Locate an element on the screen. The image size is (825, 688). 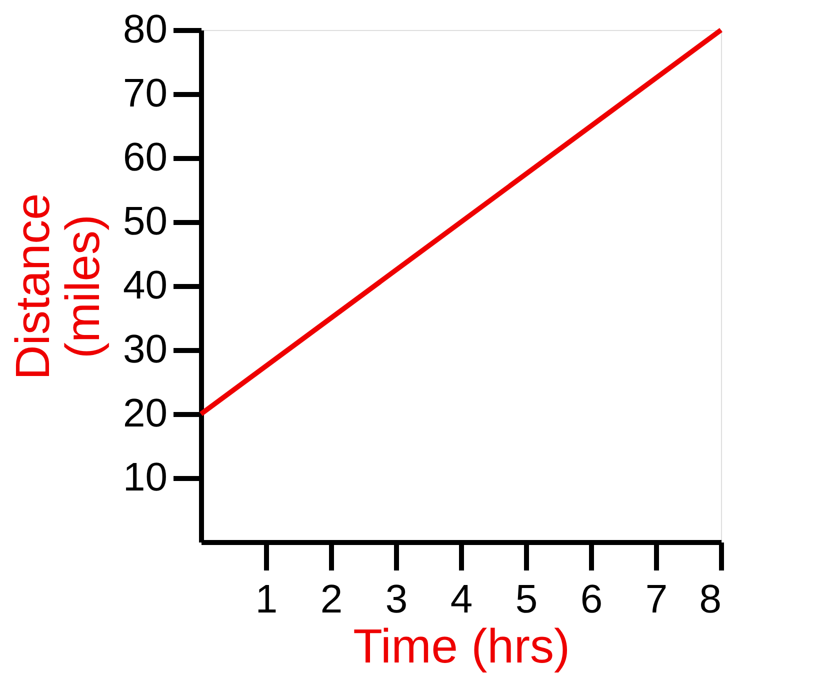
y-axis-title: Distance (miles) is located at coordinates (58, 286).